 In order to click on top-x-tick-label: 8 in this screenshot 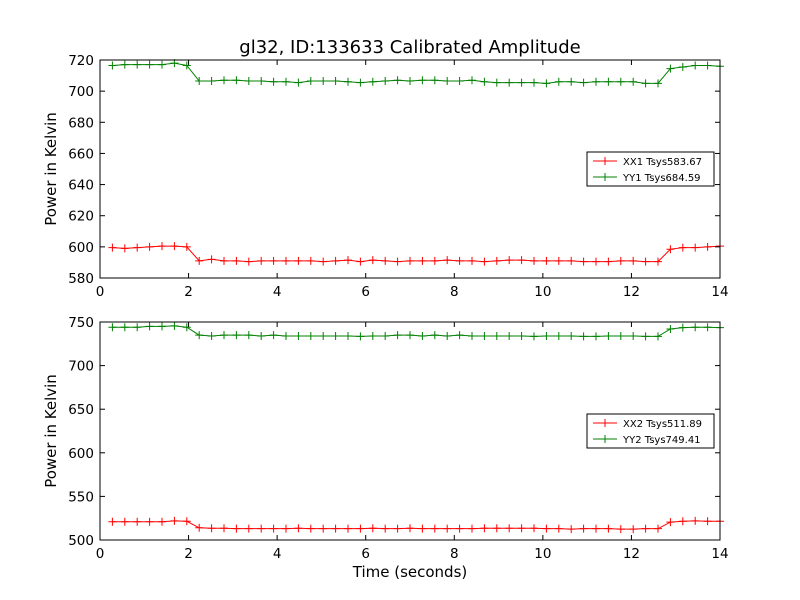, I will do `click(454, 292)`.